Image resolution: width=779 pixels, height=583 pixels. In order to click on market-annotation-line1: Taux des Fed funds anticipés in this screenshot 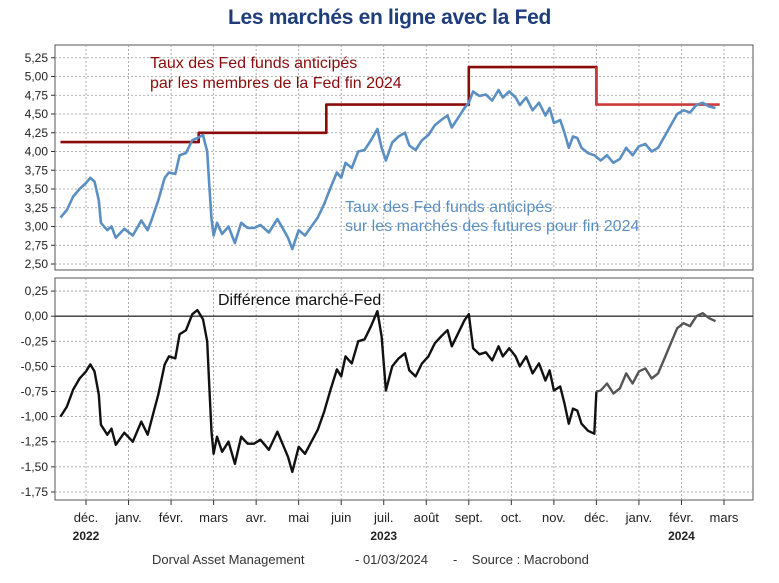, I will do `click(448, 207)`.